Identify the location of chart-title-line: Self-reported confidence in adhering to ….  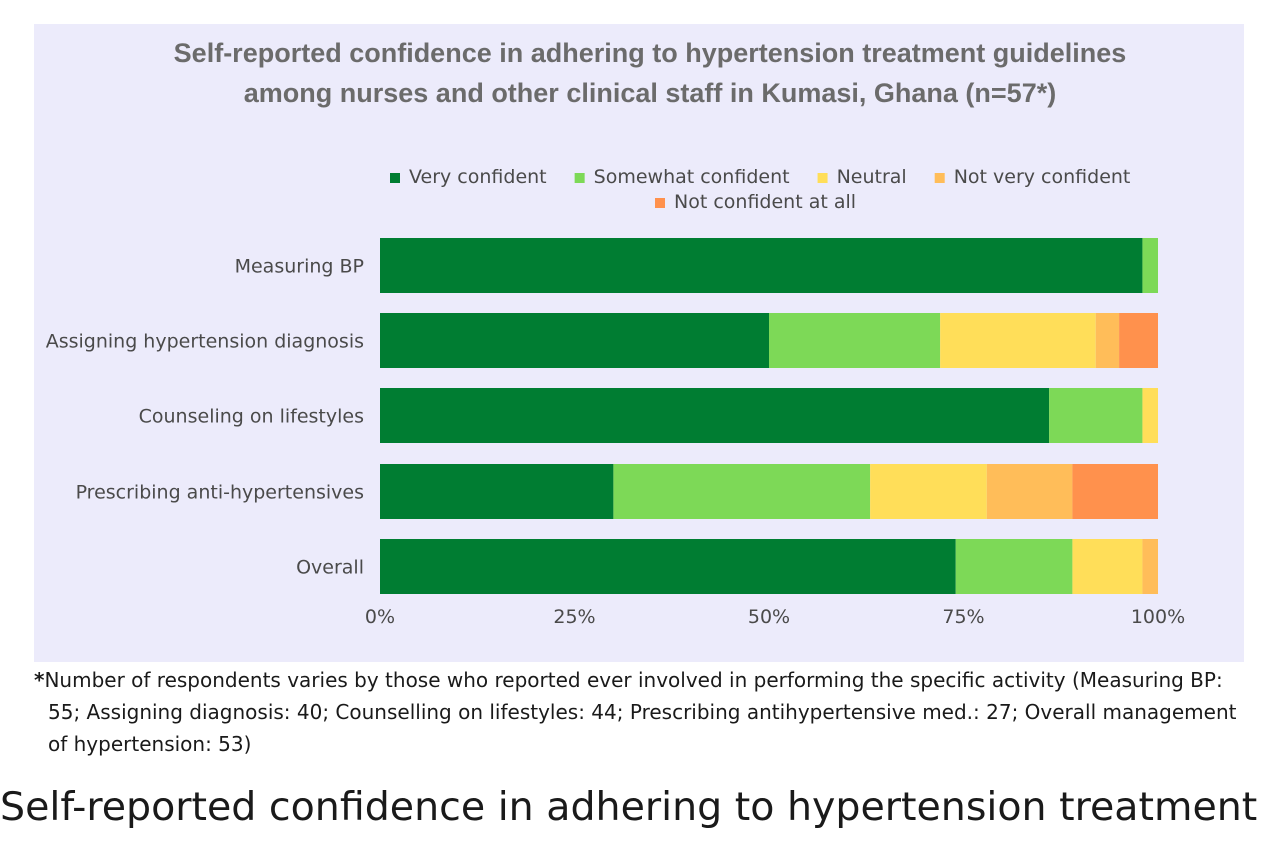
(650, 53).